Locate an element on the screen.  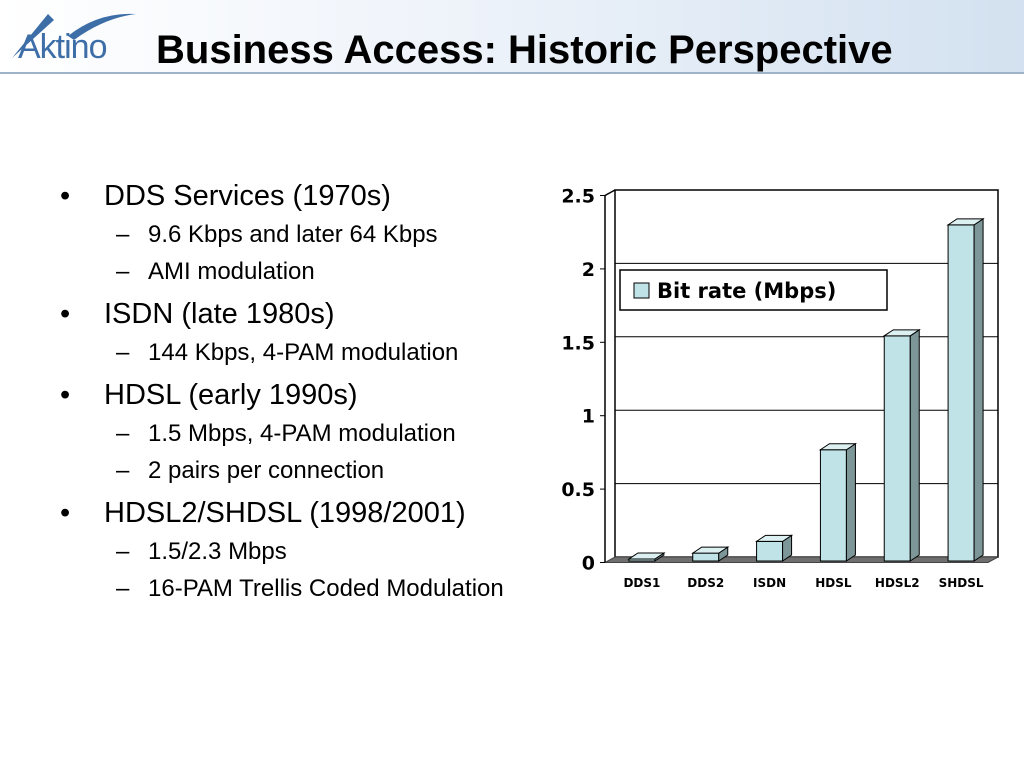
bar-top-hdsl2 is located at coordinates (901, 333).